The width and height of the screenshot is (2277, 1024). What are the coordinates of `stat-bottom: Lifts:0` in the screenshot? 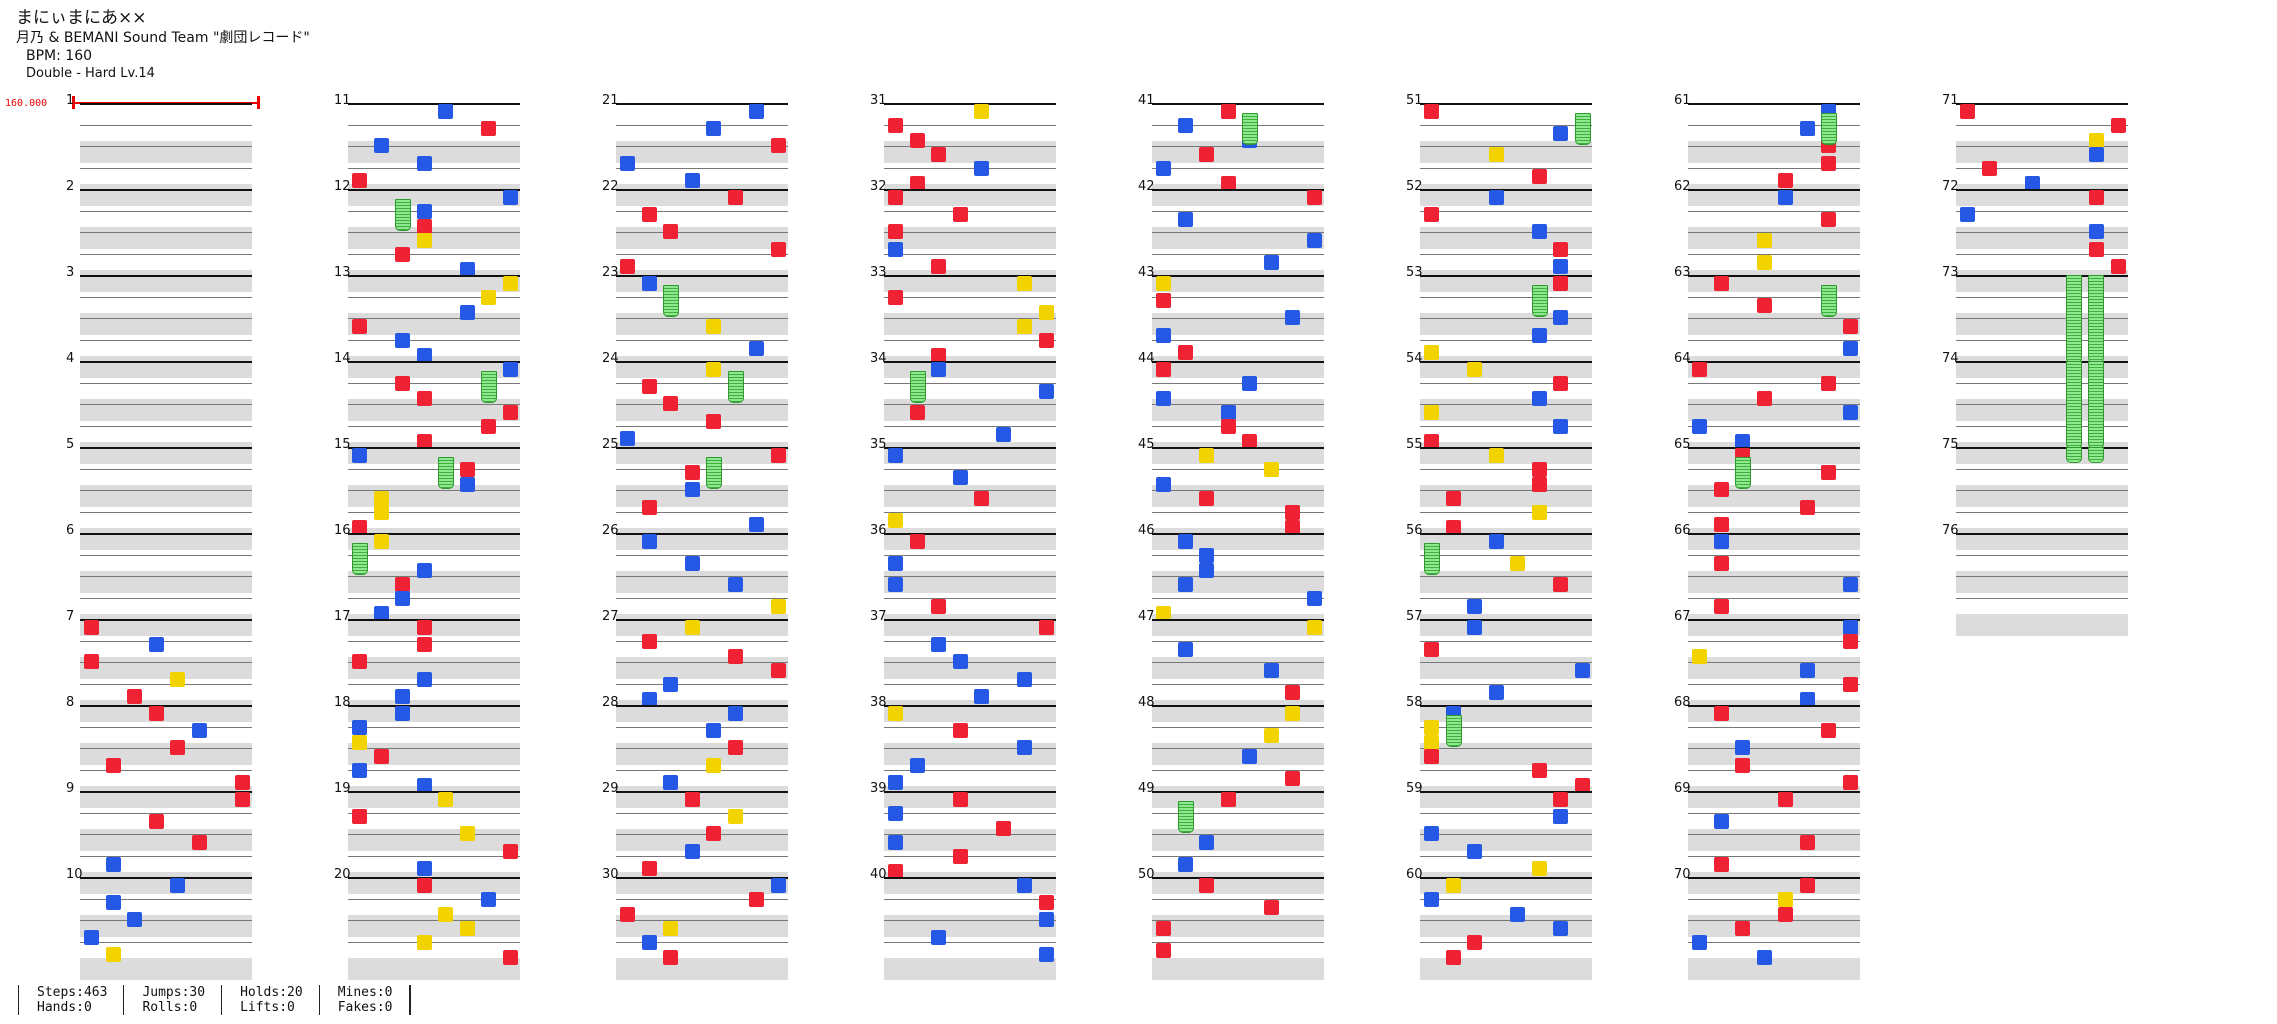 It's located at (267, 1007).